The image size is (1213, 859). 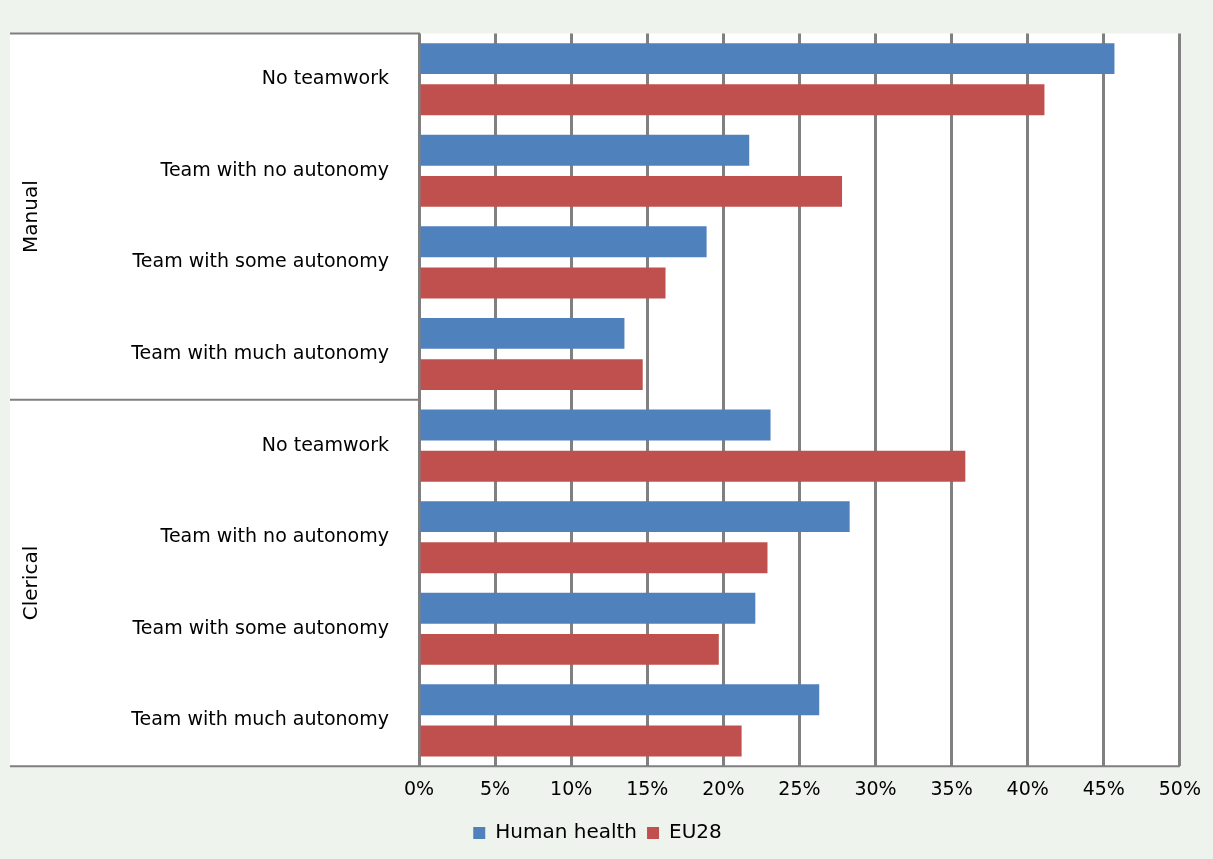 What do you see at coordinates (495, 787) in the screenshot?
I see `x-tick-label: 5%` at bounding box center [495, 787].